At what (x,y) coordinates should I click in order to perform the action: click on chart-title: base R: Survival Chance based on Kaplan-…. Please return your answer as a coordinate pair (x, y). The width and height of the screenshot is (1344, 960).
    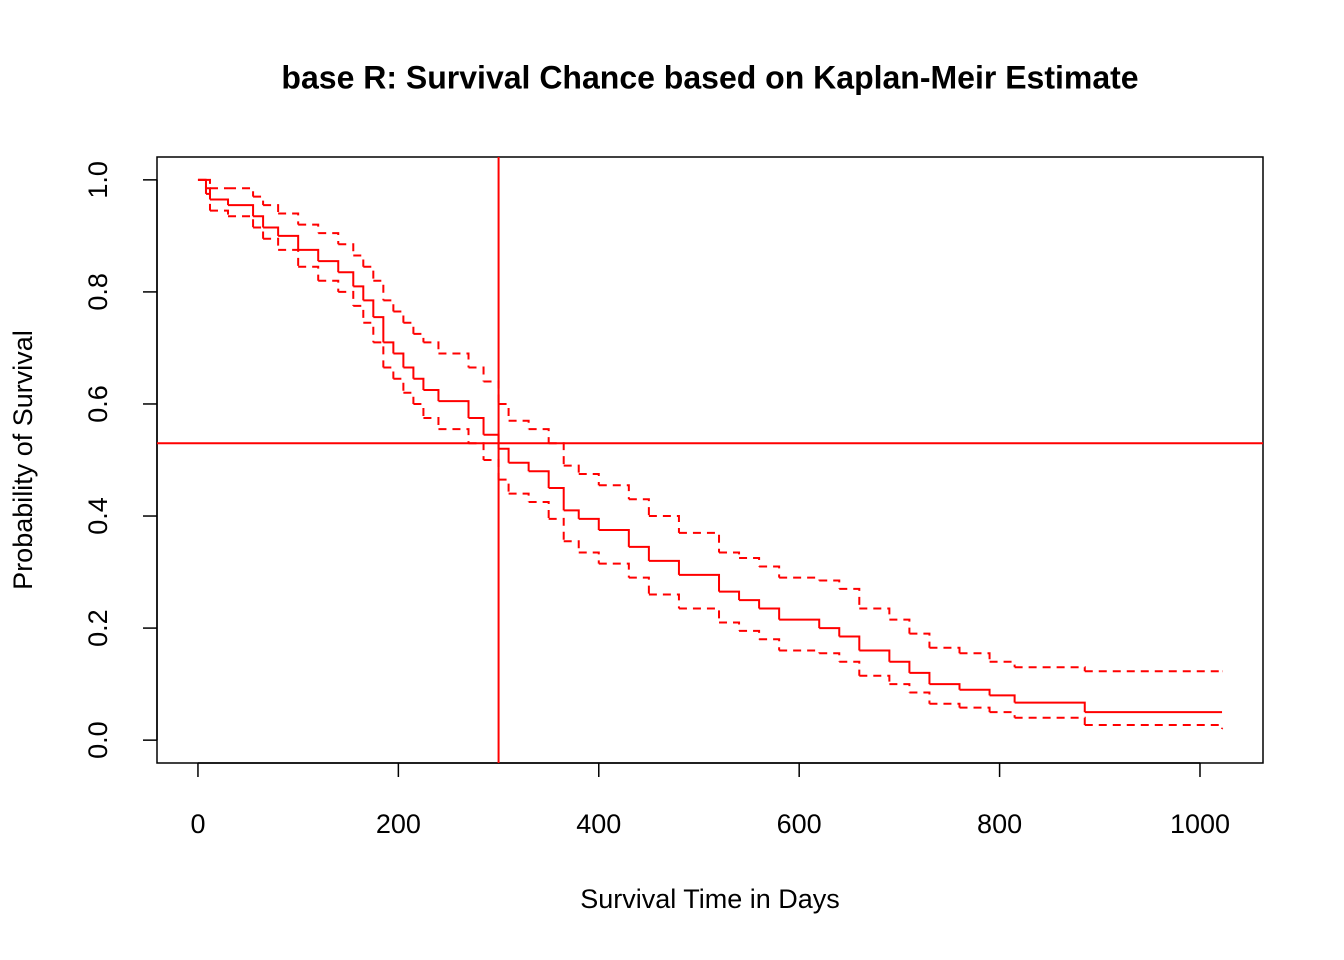
    Looking at the image, I should click on (709, 77).